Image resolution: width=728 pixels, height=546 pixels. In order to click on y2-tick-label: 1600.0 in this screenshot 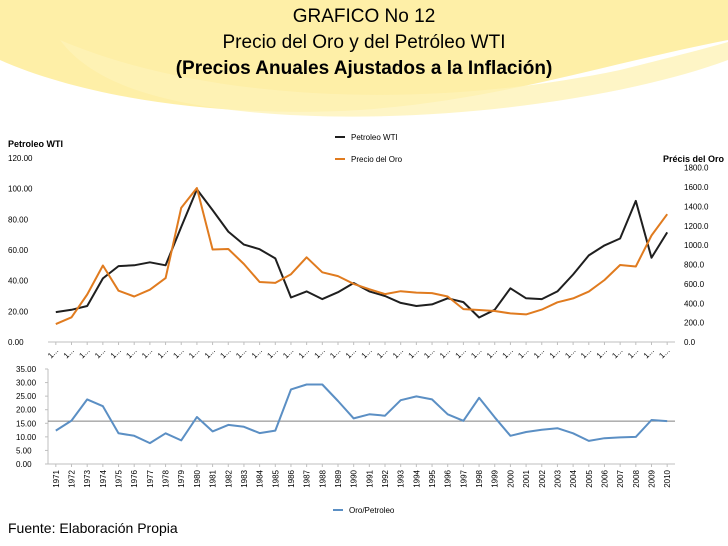, I will do `click(696, 187)`.